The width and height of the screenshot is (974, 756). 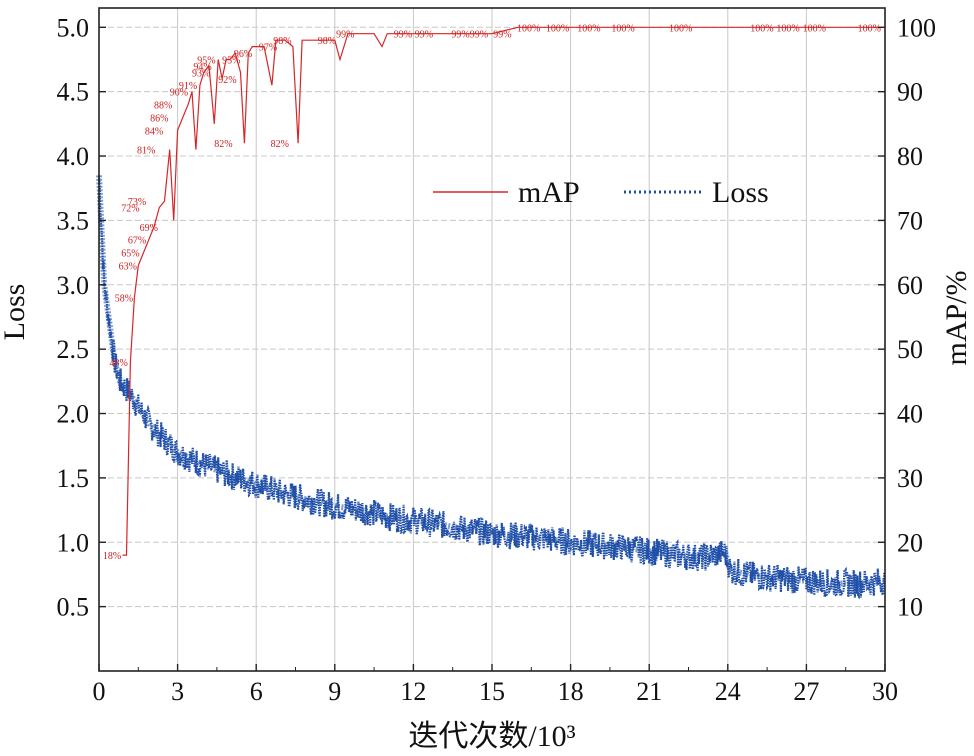 I want to click on data-label-38: 100%, so click(x=787, y=28).